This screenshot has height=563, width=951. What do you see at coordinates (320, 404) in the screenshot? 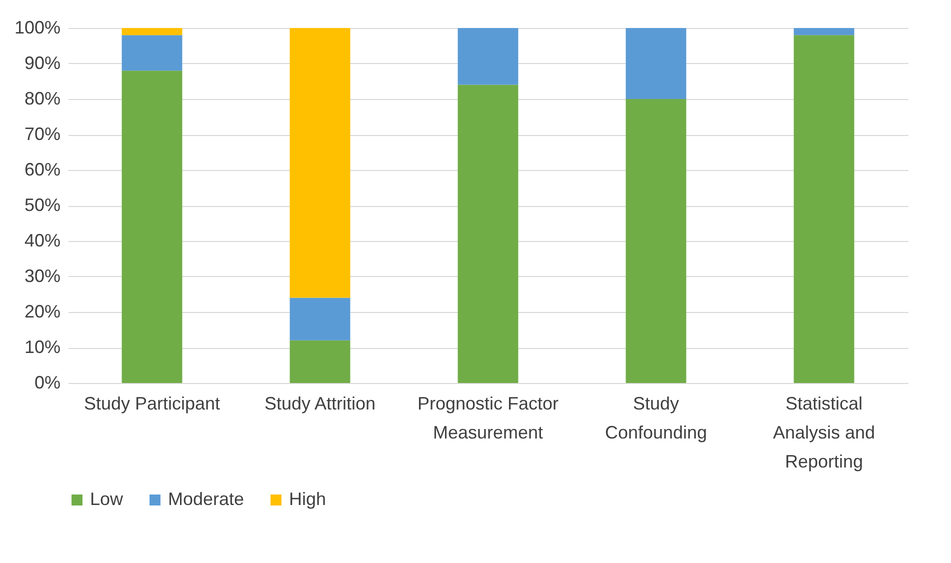
I see `x-tick-label: Study Attrition` at bounding box center [320, 404].